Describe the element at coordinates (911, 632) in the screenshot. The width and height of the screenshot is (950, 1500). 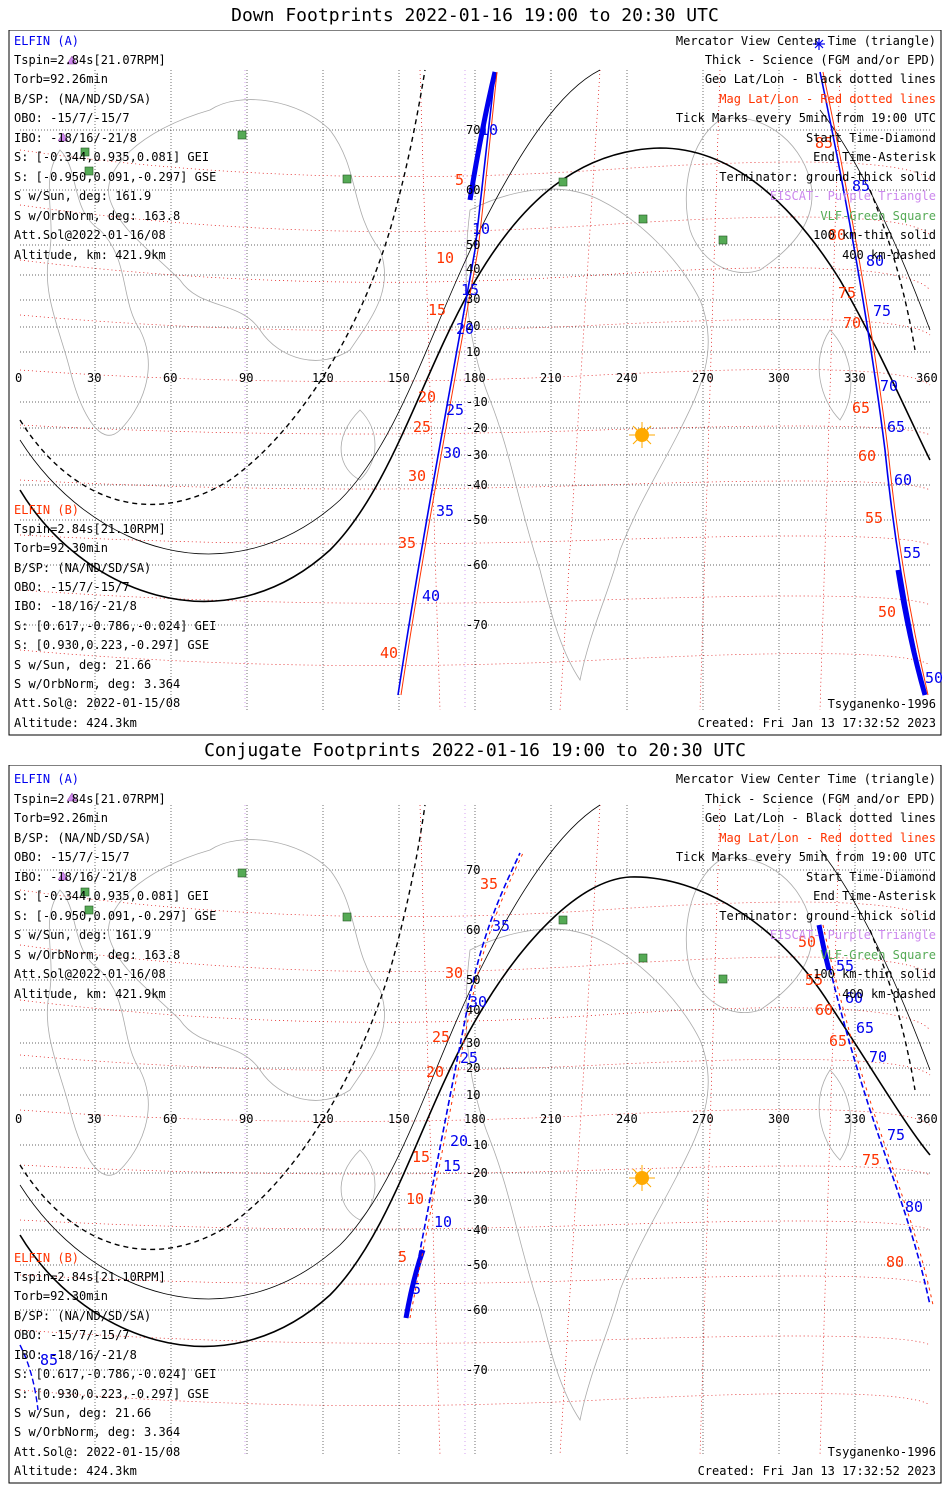
I see `panel-1-track-a-east-science` at that location.